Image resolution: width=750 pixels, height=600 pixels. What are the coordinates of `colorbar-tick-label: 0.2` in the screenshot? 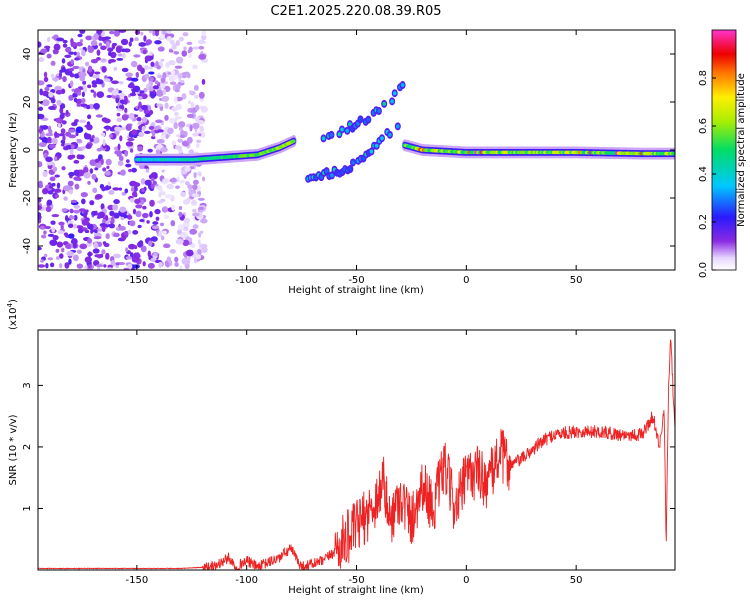 It's located at (703, 222).